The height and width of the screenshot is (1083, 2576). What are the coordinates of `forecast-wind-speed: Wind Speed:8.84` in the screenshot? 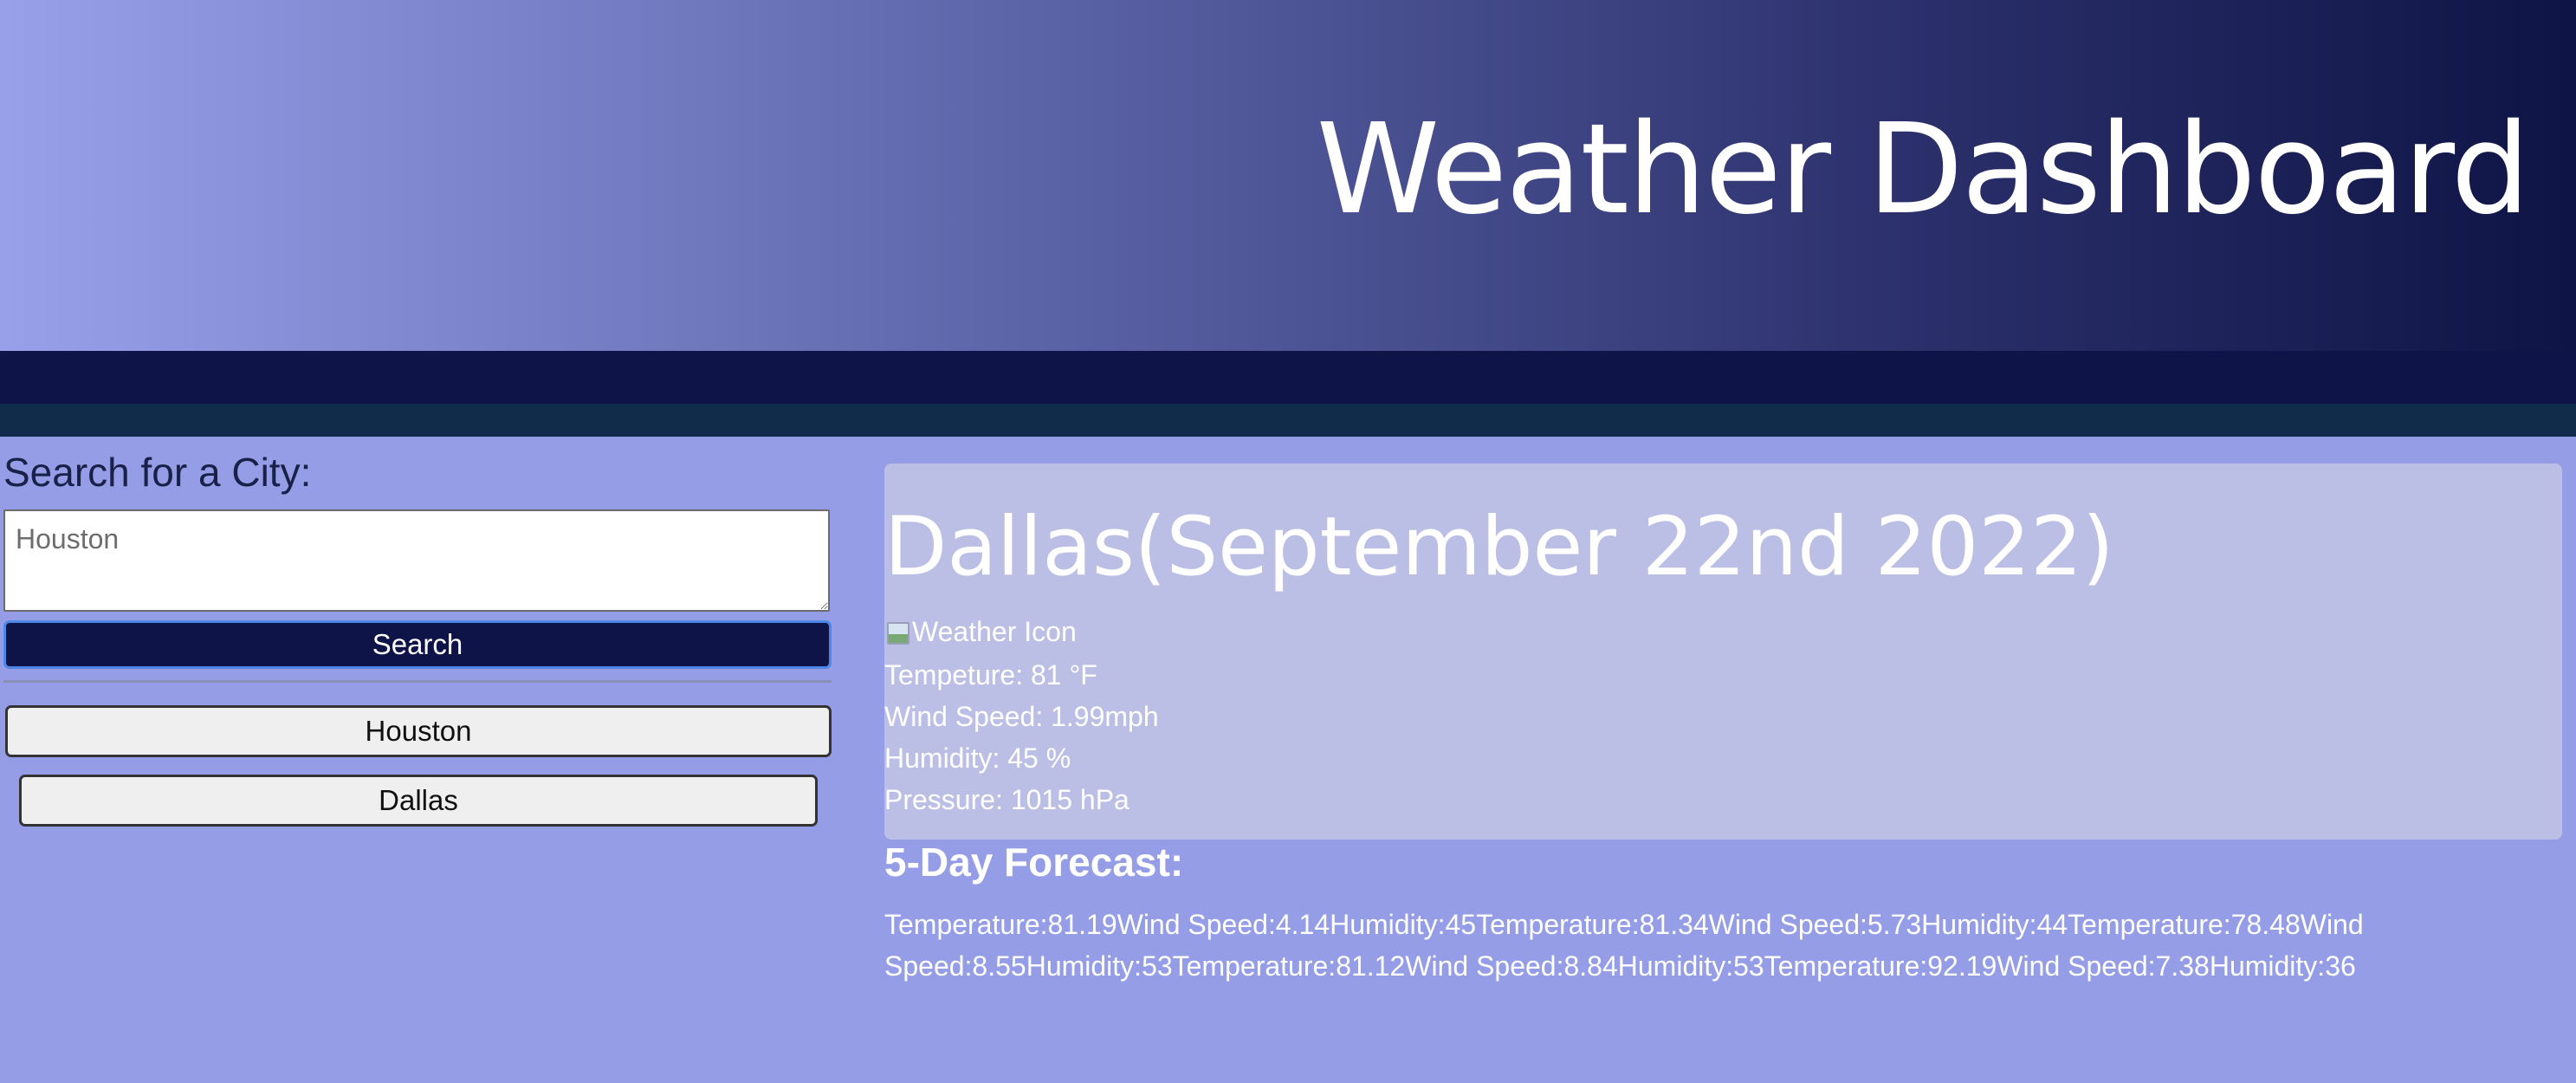 It's located at (1511, 966).